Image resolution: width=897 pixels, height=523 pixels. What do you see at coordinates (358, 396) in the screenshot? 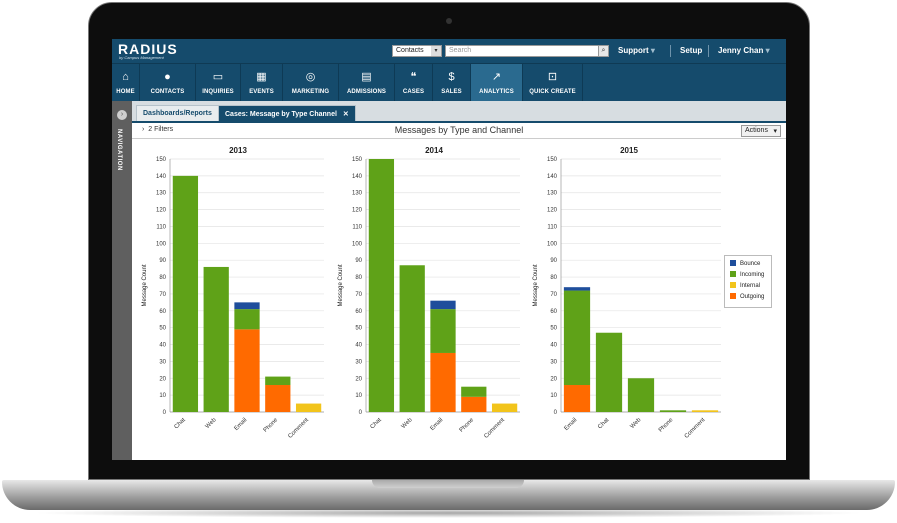
I see `y-tick-label: 10` at bounding box center [358, 396].